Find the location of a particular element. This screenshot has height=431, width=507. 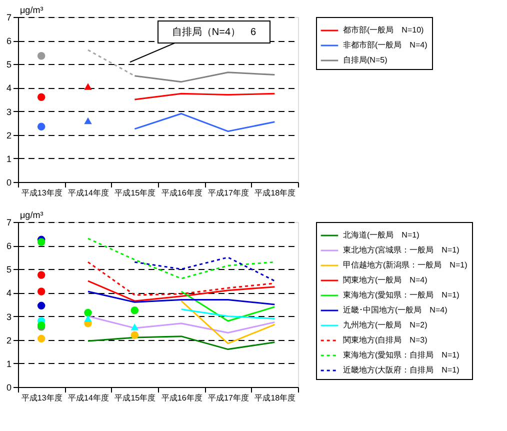

annotation: 自排局（N=4） 6 is located at coordinates (214, 32).